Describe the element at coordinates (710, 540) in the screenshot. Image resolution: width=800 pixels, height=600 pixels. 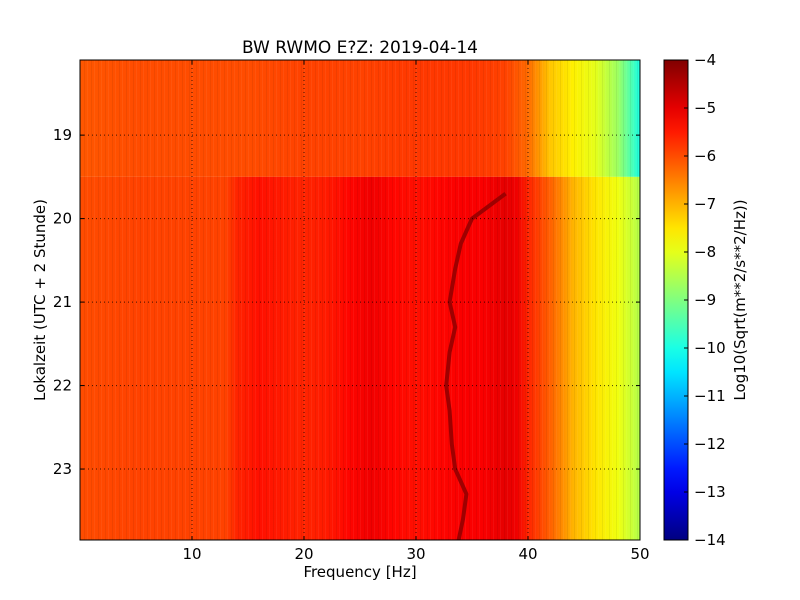
I see `colorbar-tick-label: −14` at that location.